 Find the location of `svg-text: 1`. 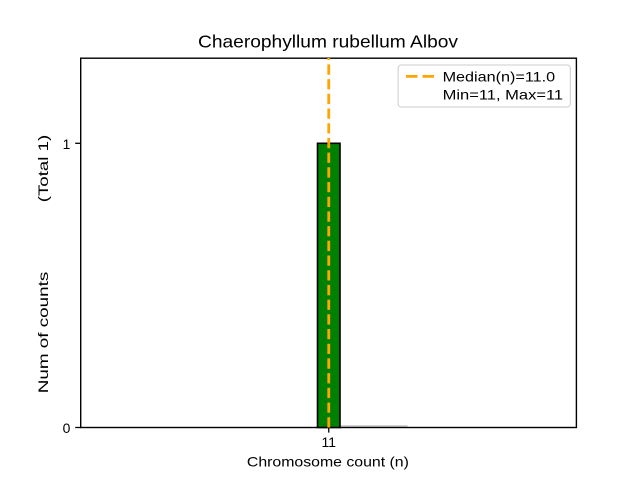

svg-text: 1 is located at coordinates (67, 144).